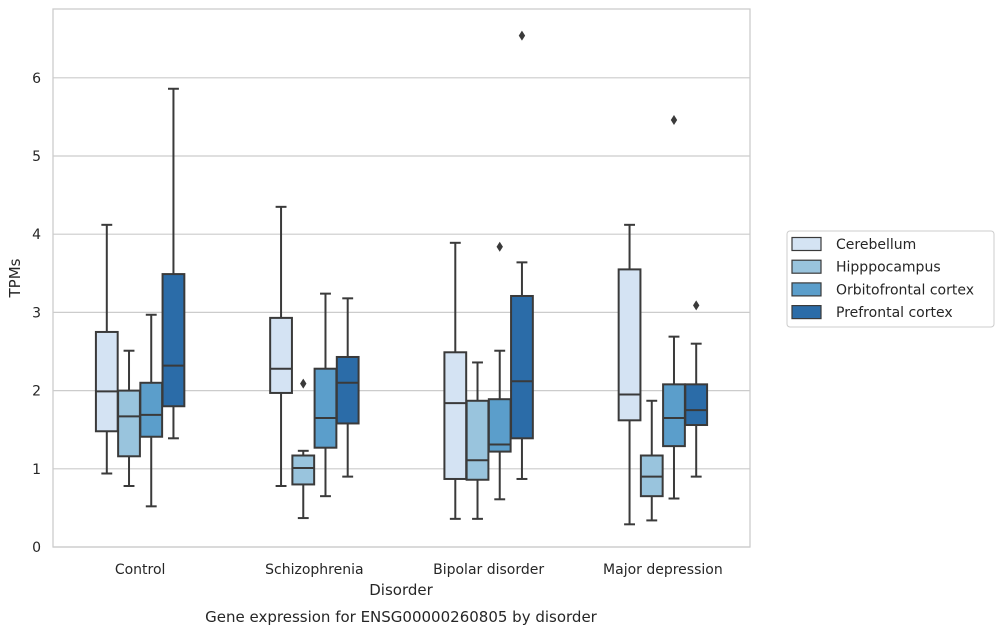 This screenshot has width=1003, height=634. I want to click on legend-label: Hipppocampus, so click(888, 268).